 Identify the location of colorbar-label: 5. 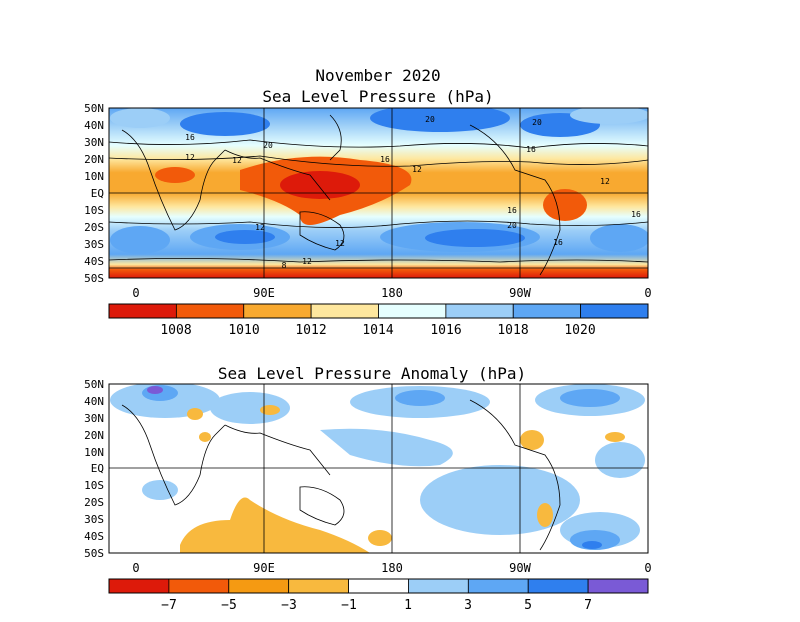
(528, 605).